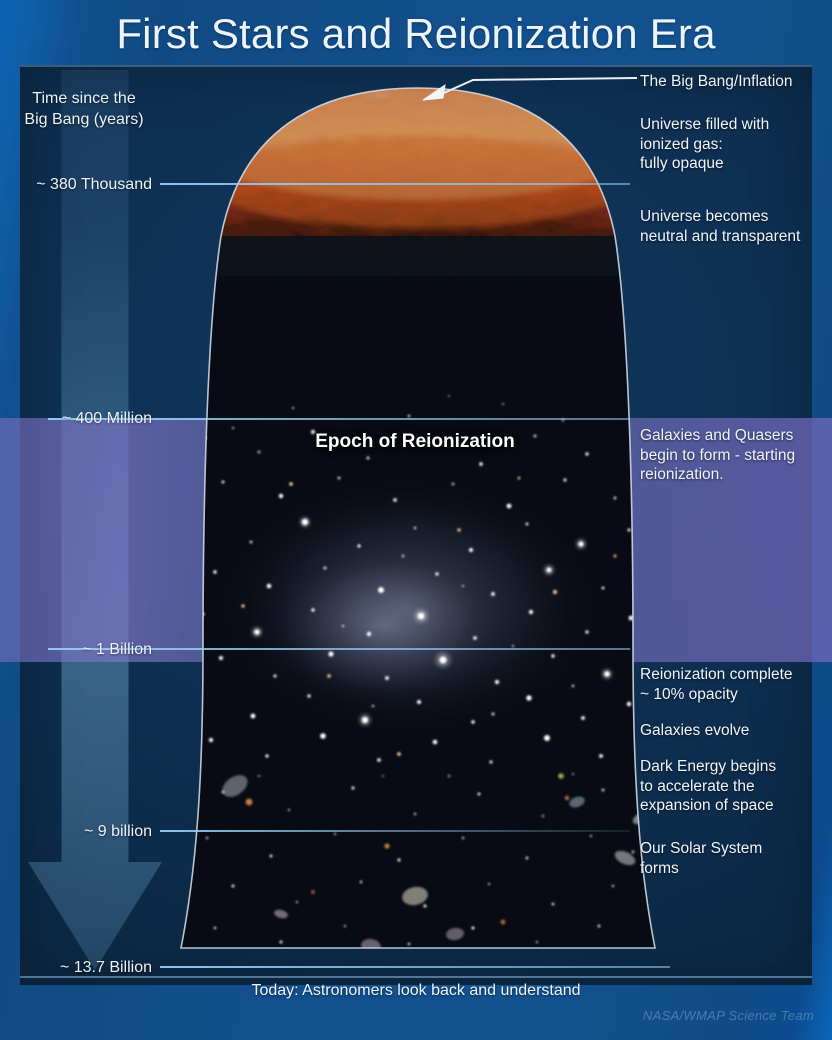 The height and width of the screenshot is (1040, 832). What do you see at coordinates (682, 163) in the screenshot?
I see `note-ionized-gas-line3: fully opaque` at bounding box center [682, 163].